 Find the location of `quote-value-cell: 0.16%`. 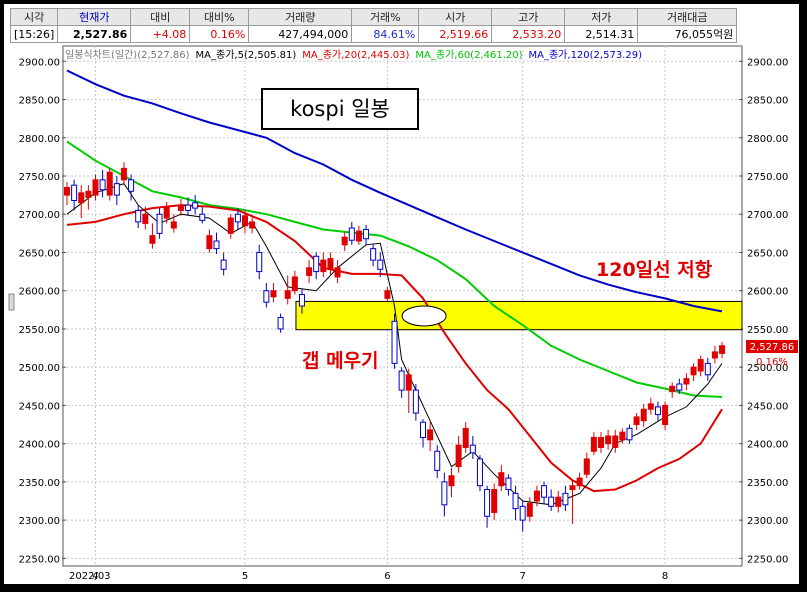

quote-value-cell: 0.16% is located at coordinates (219, 34).